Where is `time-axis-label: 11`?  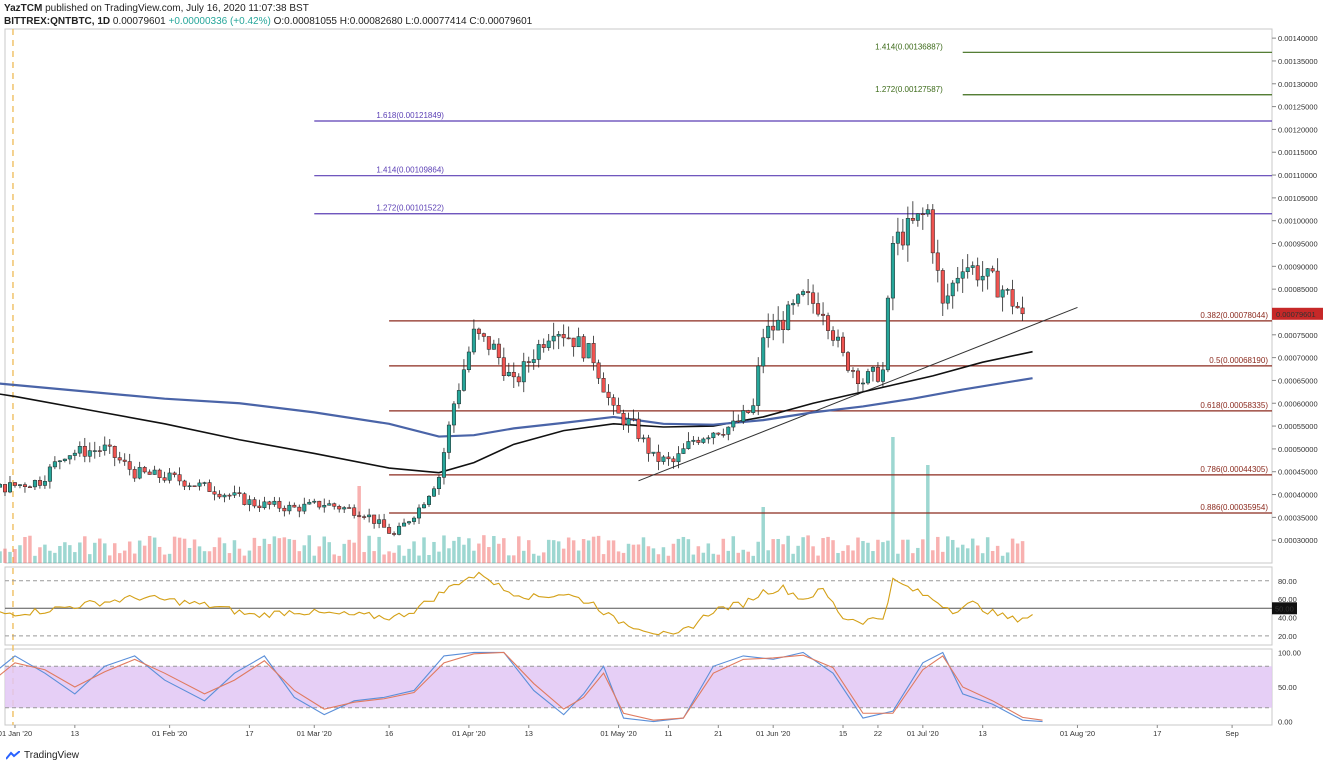
time-axis-label: 11 is located at coordinates (669, 733).